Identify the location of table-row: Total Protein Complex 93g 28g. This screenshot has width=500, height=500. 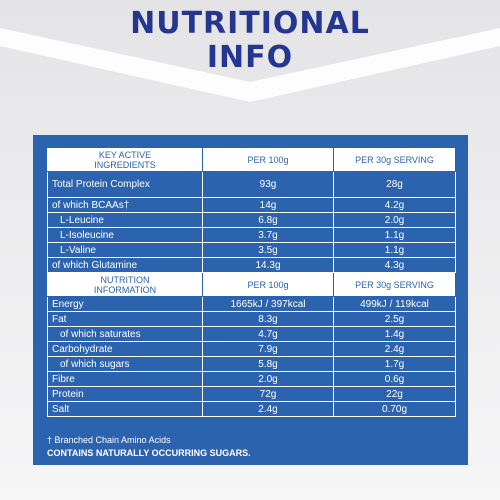
(251, 184).